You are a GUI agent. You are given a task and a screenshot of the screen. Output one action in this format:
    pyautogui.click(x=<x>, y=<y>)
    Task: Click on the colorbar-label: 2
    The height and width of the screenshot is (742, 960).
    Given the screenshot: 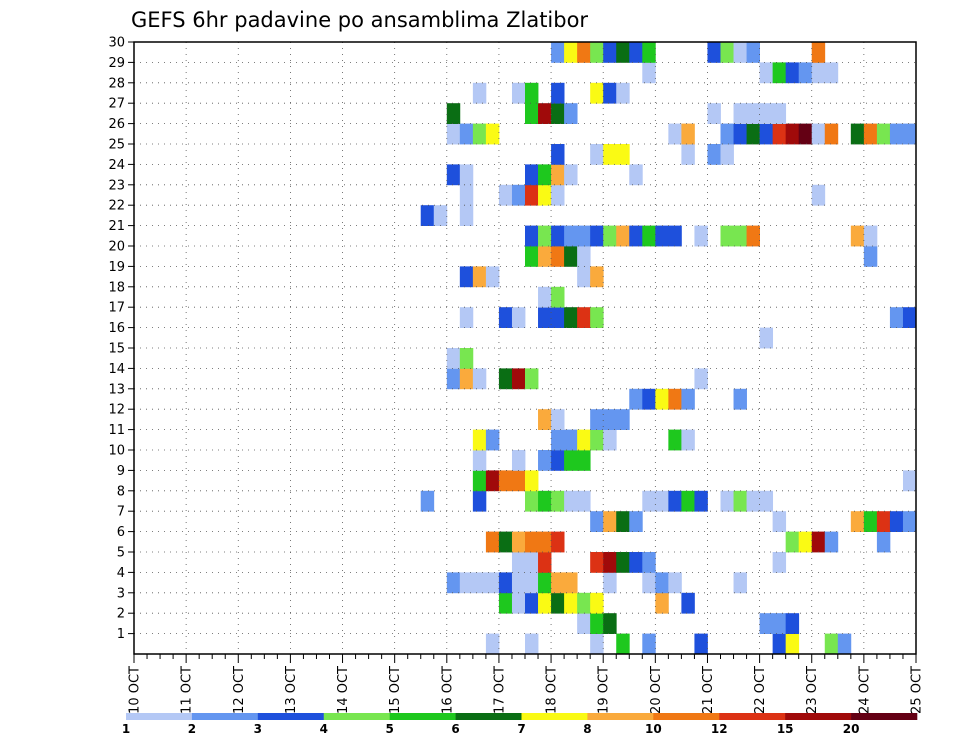 What is the action you would take?
    pyautogui.click(x=192, y=729)
    